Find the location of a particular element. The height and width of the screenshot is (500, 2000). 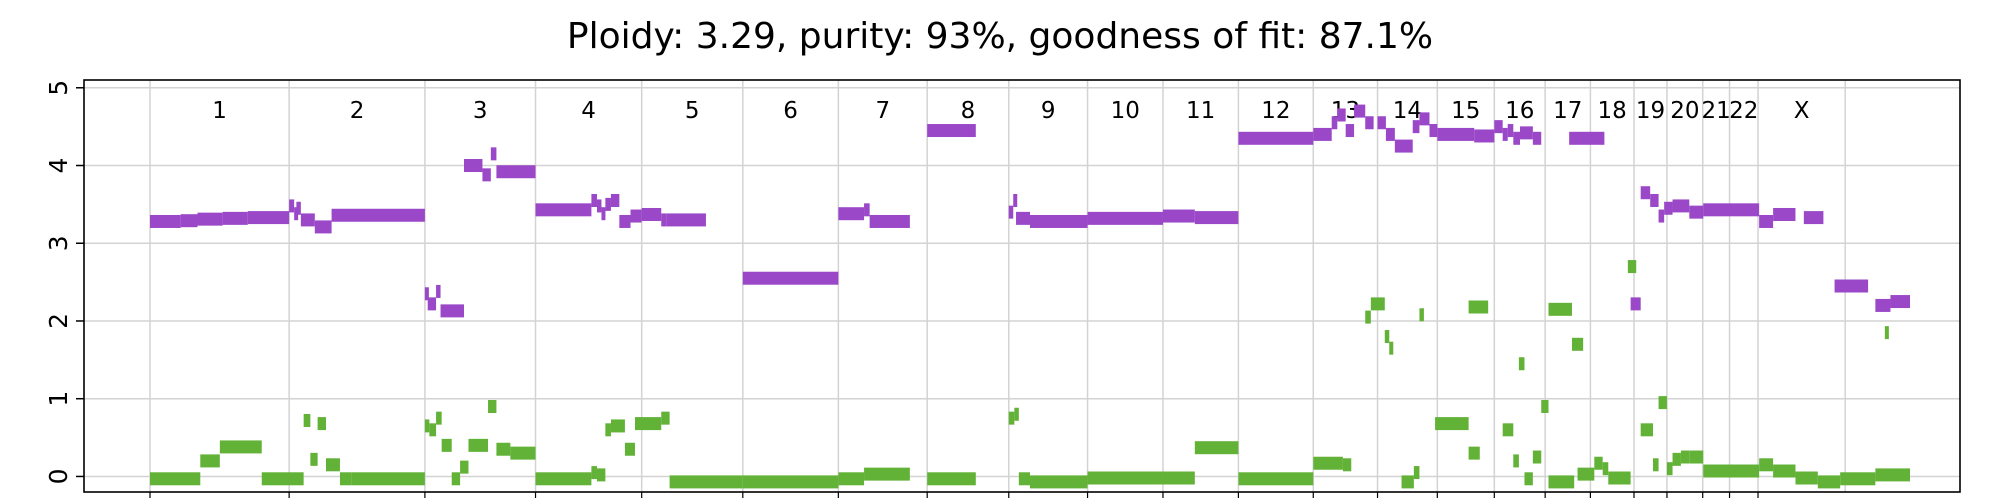

chromosome-label: 6 is located at coordinates (790, 111).